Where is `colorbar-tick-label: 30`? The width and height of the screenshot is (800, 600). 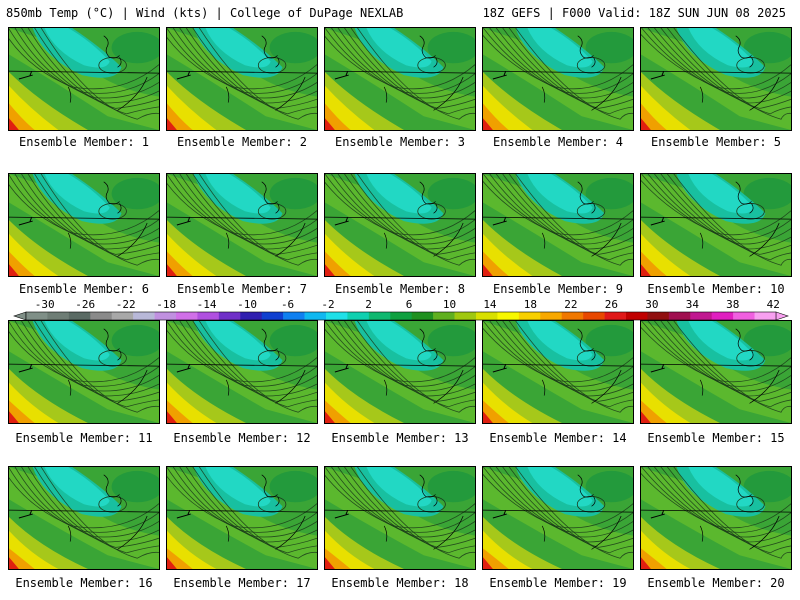 colorbar-tick-label: 30 is located at coordinates (651, 304).